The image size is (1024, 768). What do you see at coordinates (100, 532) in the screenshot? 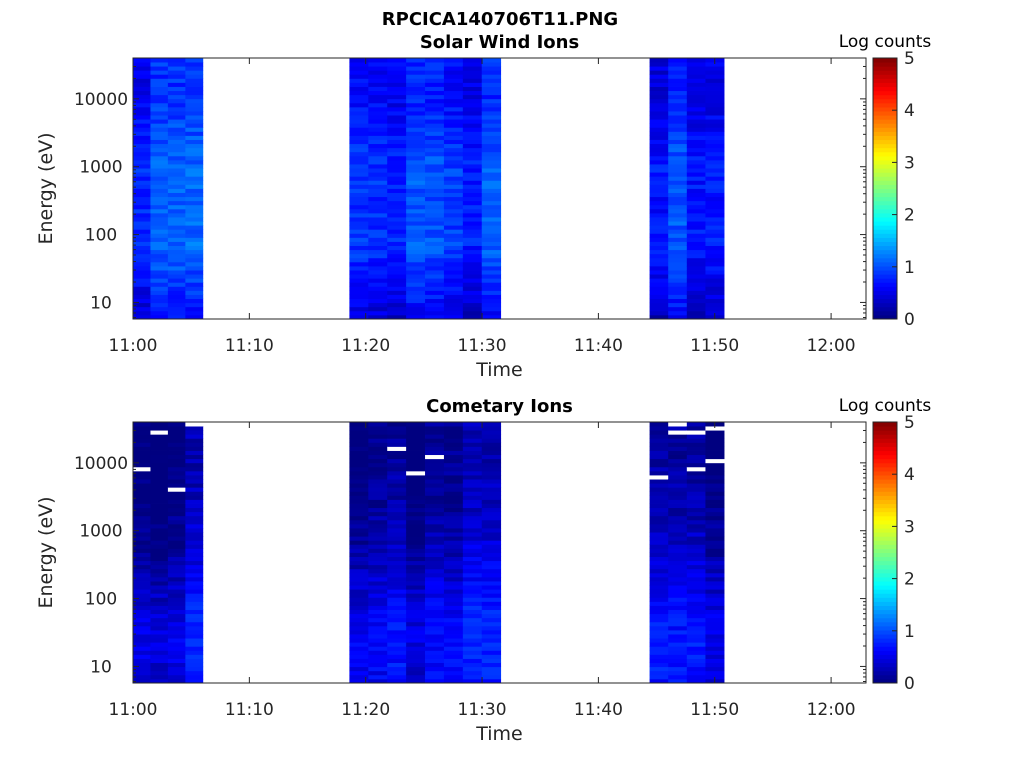
I see `y-tick-label: 1000` at bounding box center [100, 532].